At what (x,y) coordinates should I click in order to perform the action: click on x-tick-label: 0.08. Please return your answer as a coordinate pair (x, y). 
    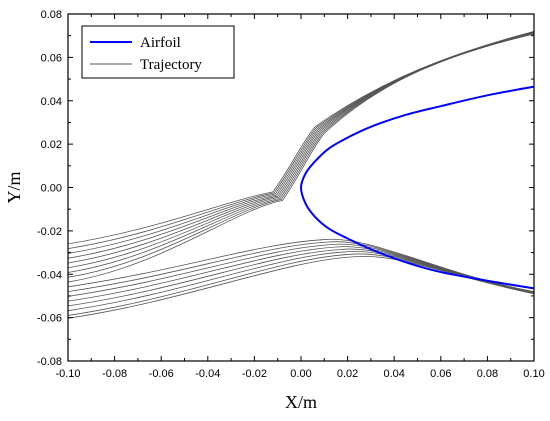
    Looking at the image, I should click on (487, 374).